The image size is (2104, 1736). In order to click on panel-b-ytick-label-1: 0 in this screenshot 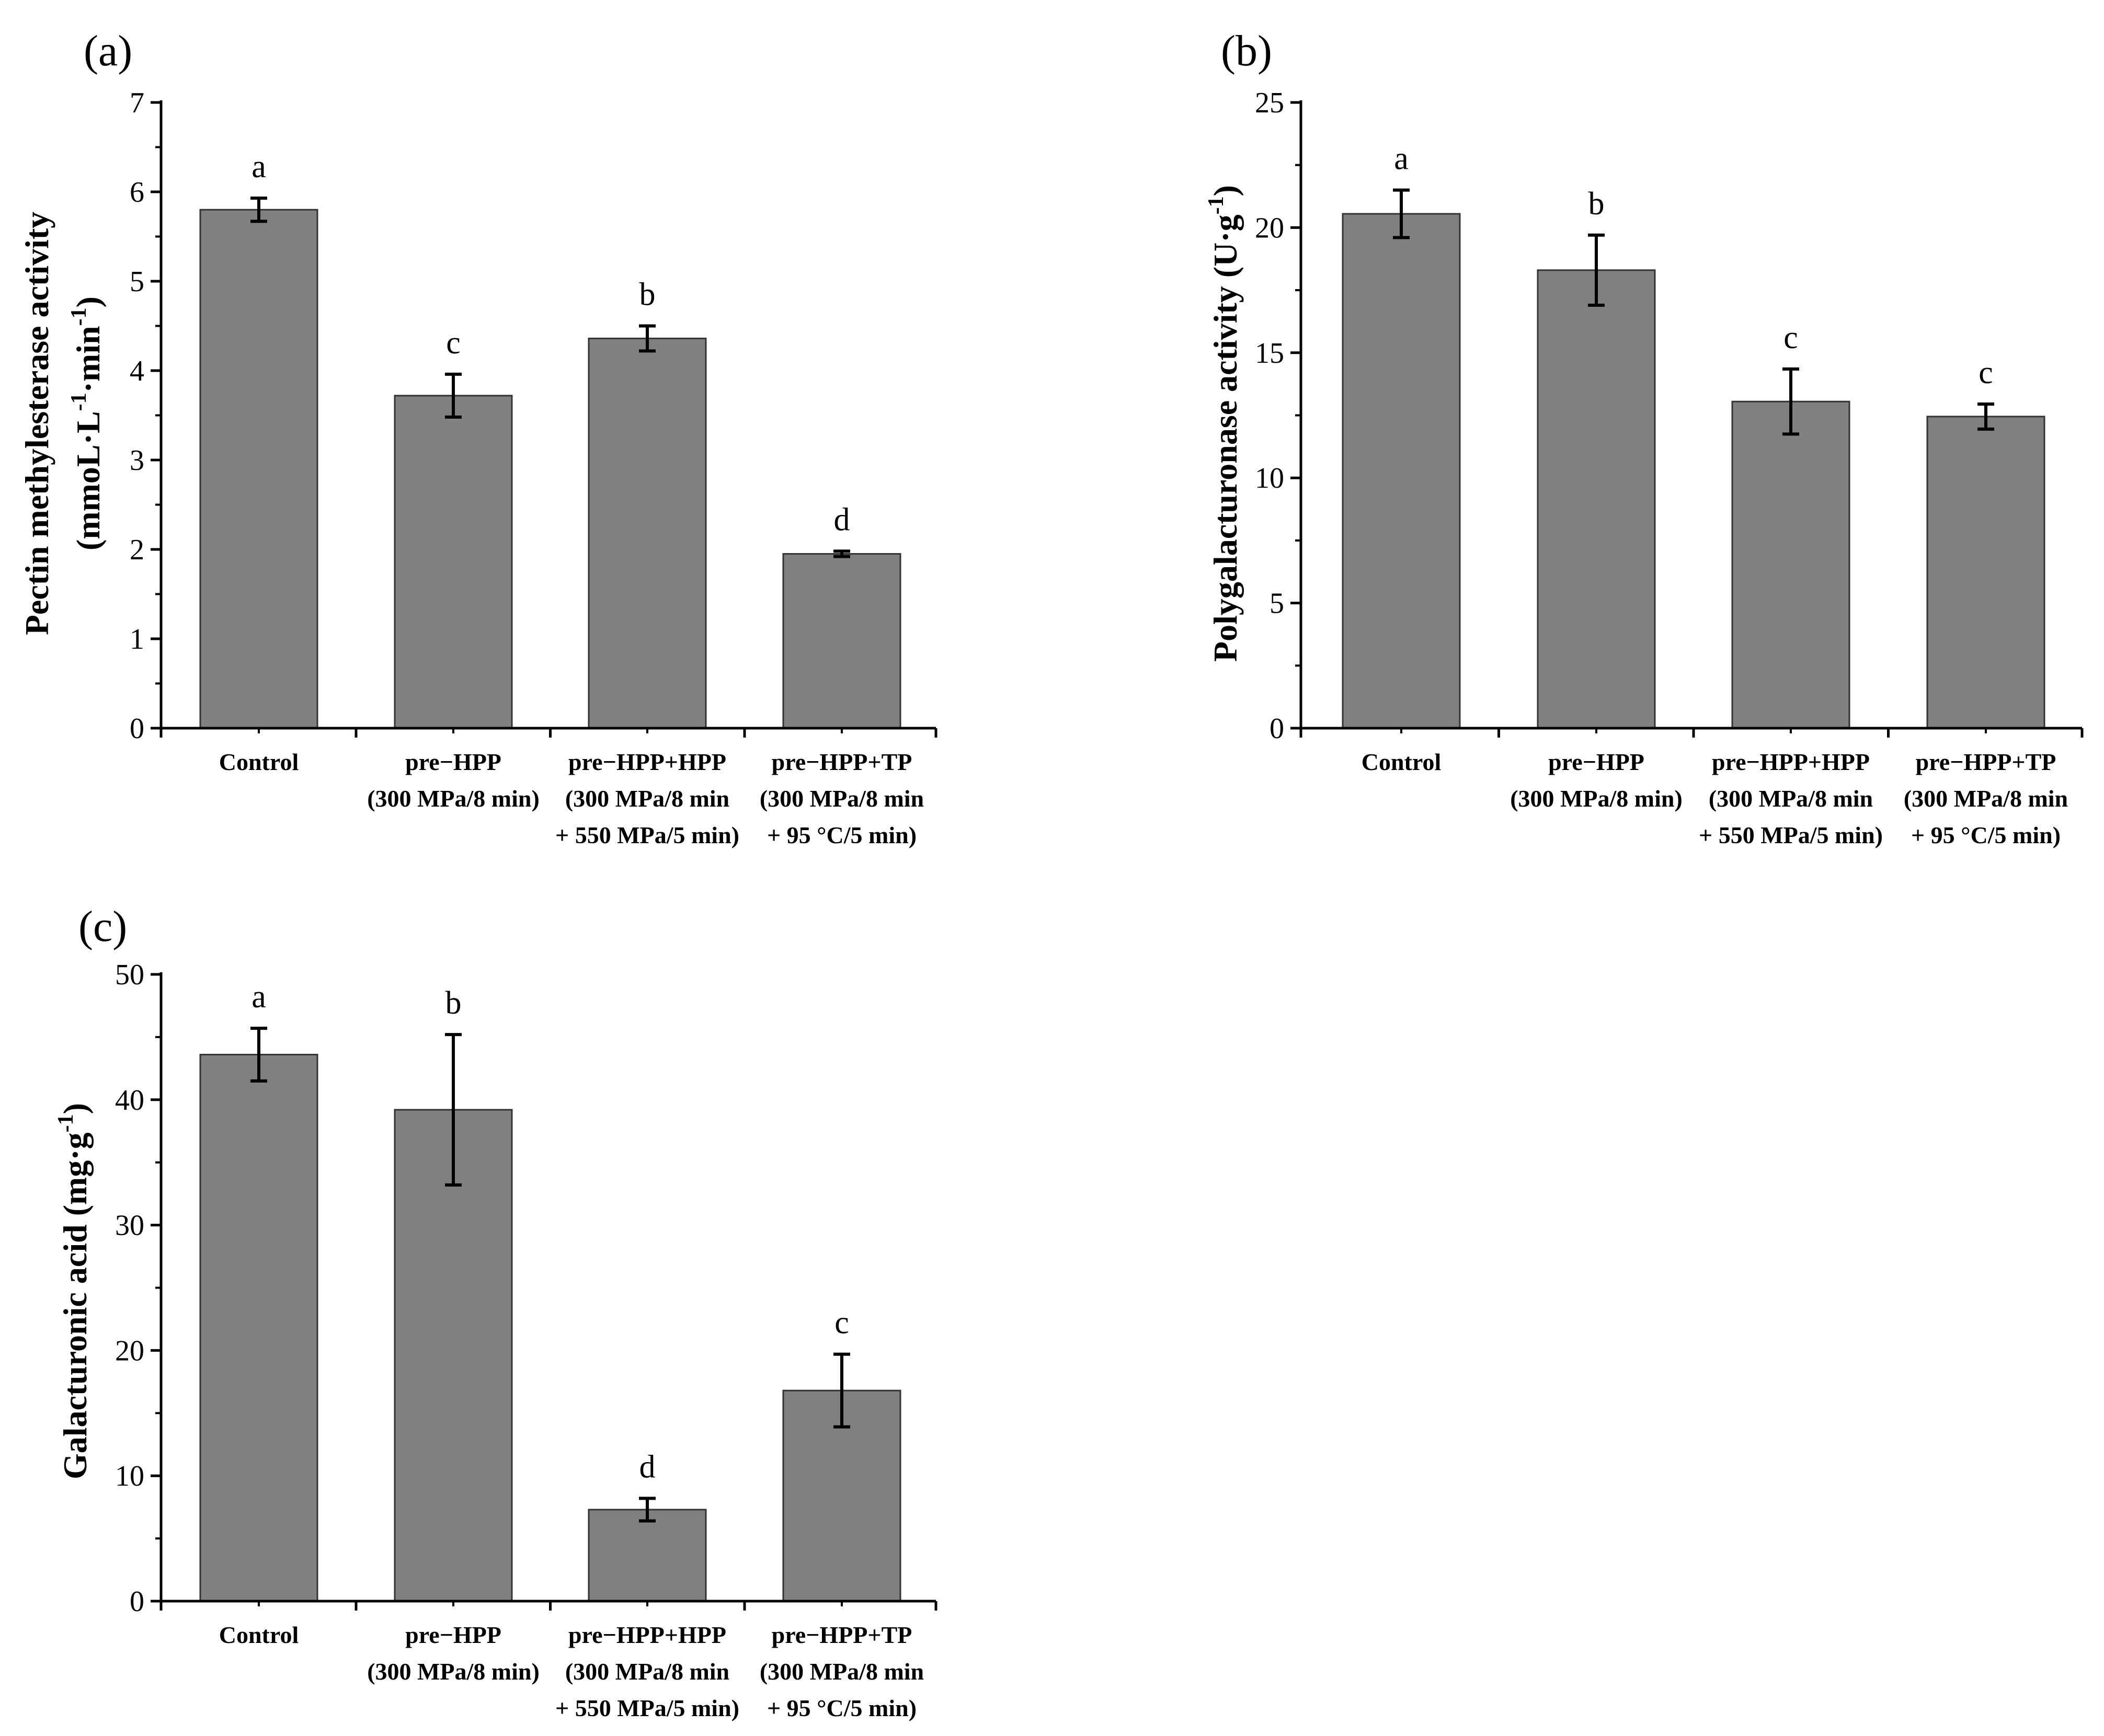, I will do `click(1277, 728)`.